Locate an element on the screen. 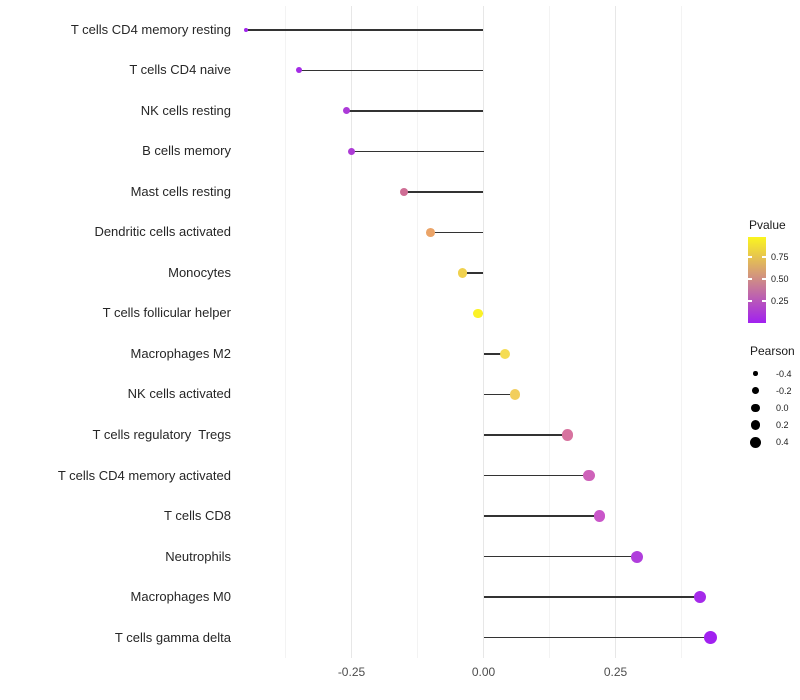 This screenshot has width=800, height=700. y-axis-label: Mast cells resting is located at coordinates (180, 191).